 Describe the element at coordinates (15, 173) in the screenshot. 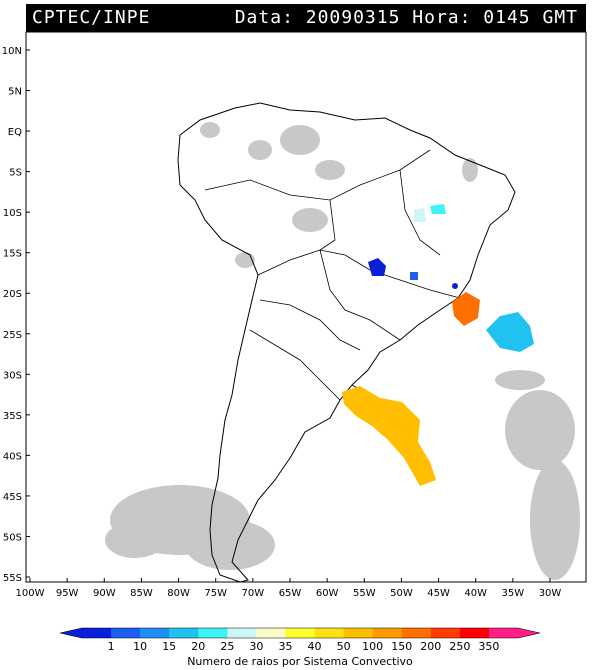

I see `lat-tick-label: 5S` at that location.